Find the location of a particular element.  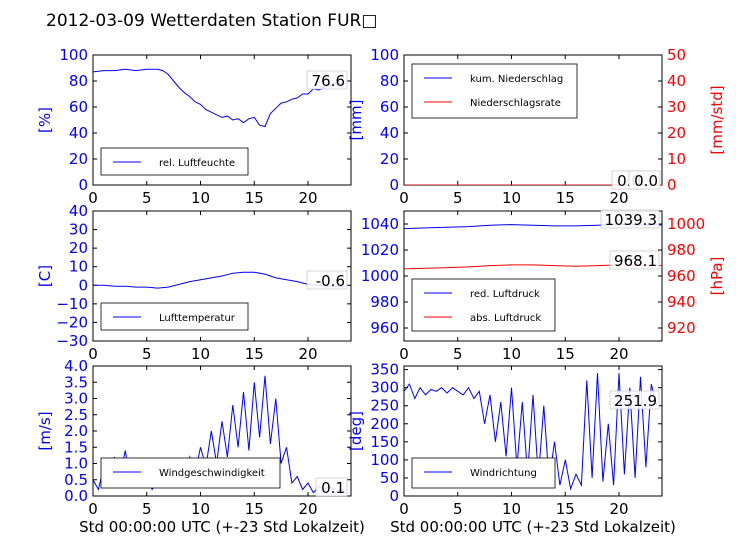

y-axis-label: [m/s] is located at coordinates (45, 430).